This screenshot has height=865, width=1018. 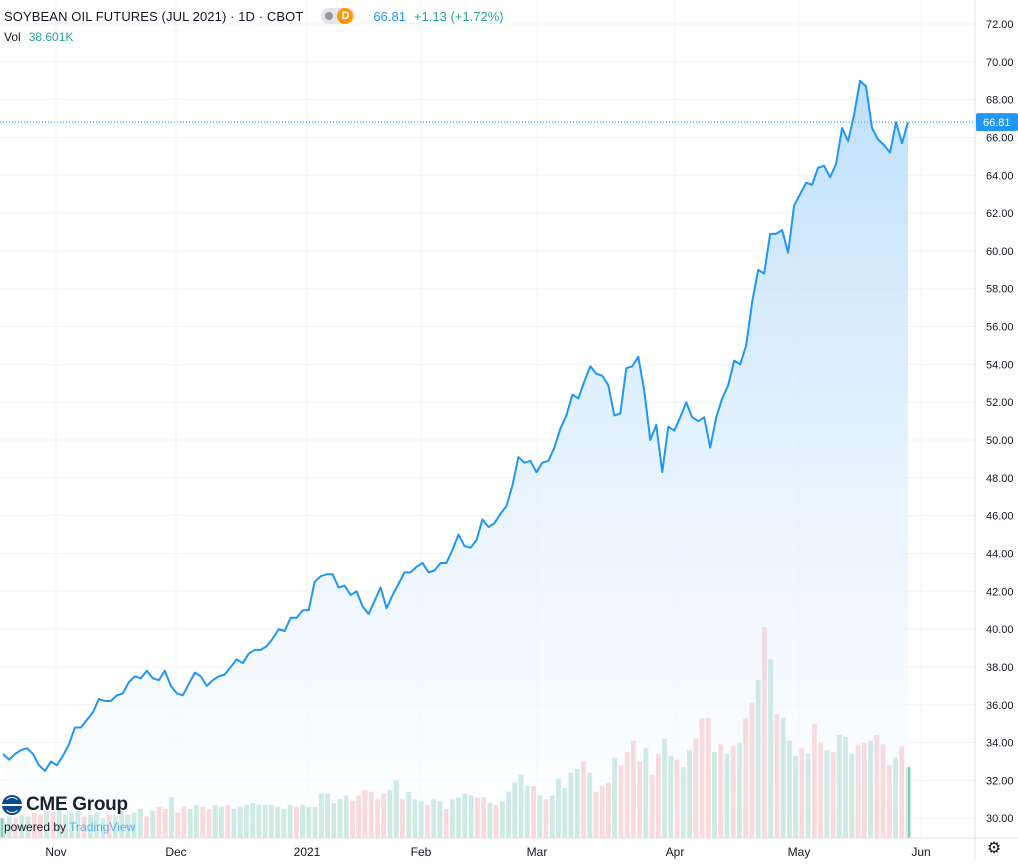 What do you see at coordinates (35, 827) in the screenshot?
I see `powered-by-label: powered by` at bounding box center [35, 827].